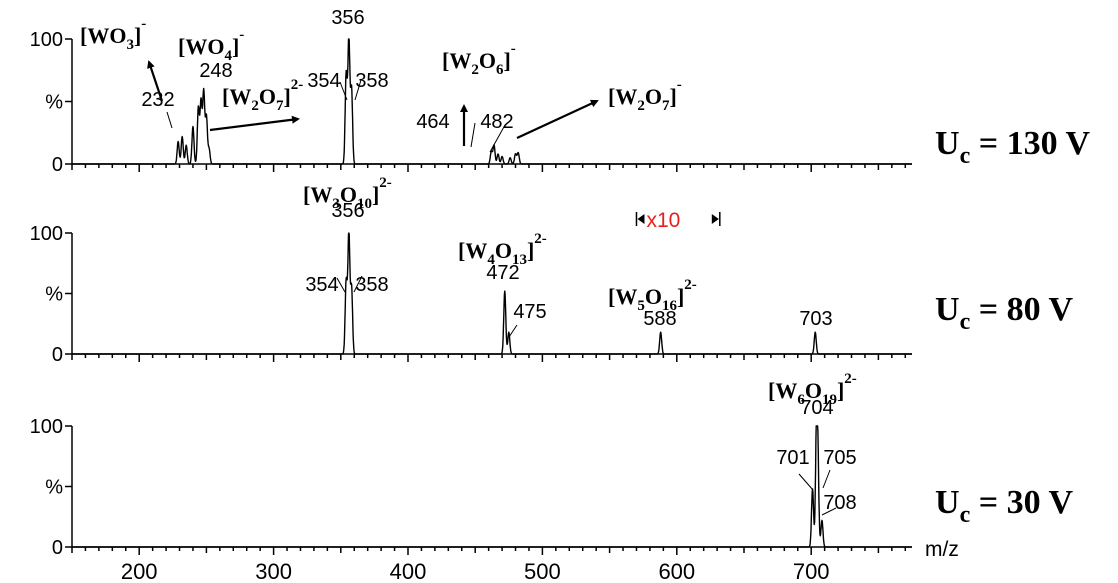  Describe the element at coordinates (829, 400) in the screenshot. I see `ion-subscript: 19` at that location.